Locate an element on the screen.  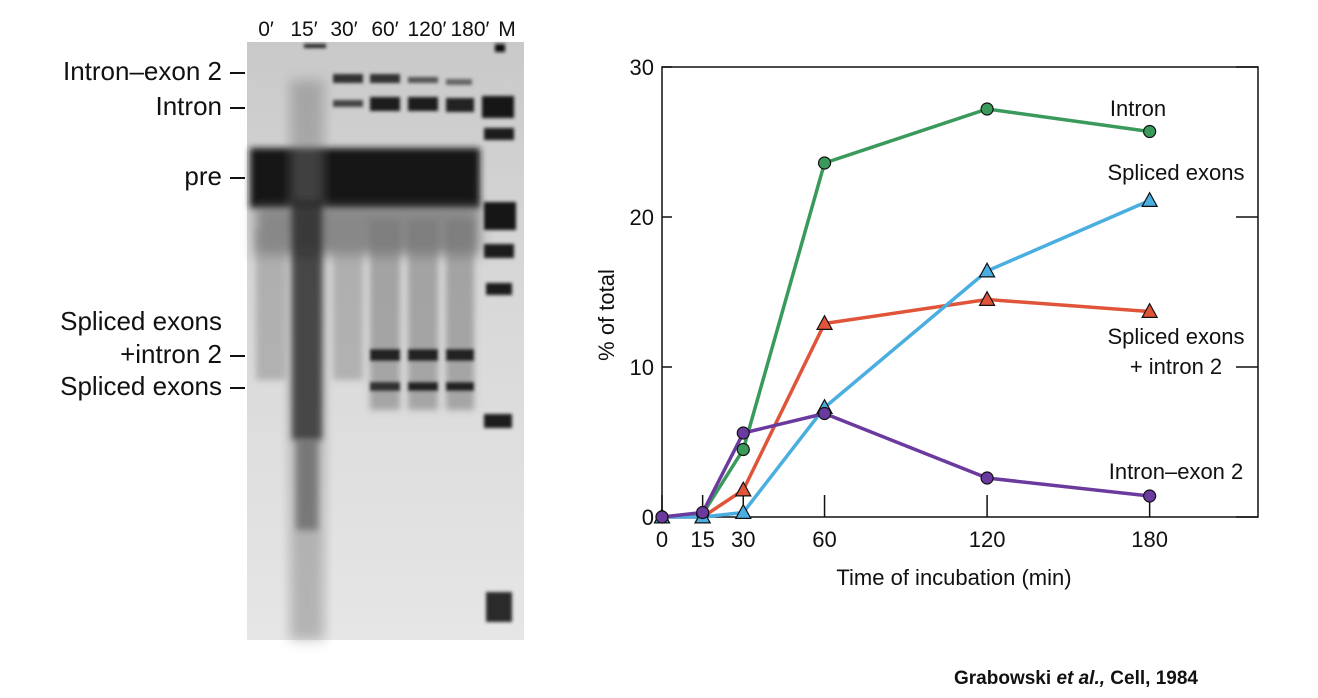
band-label-ticks is located at coordinates (237, 230).